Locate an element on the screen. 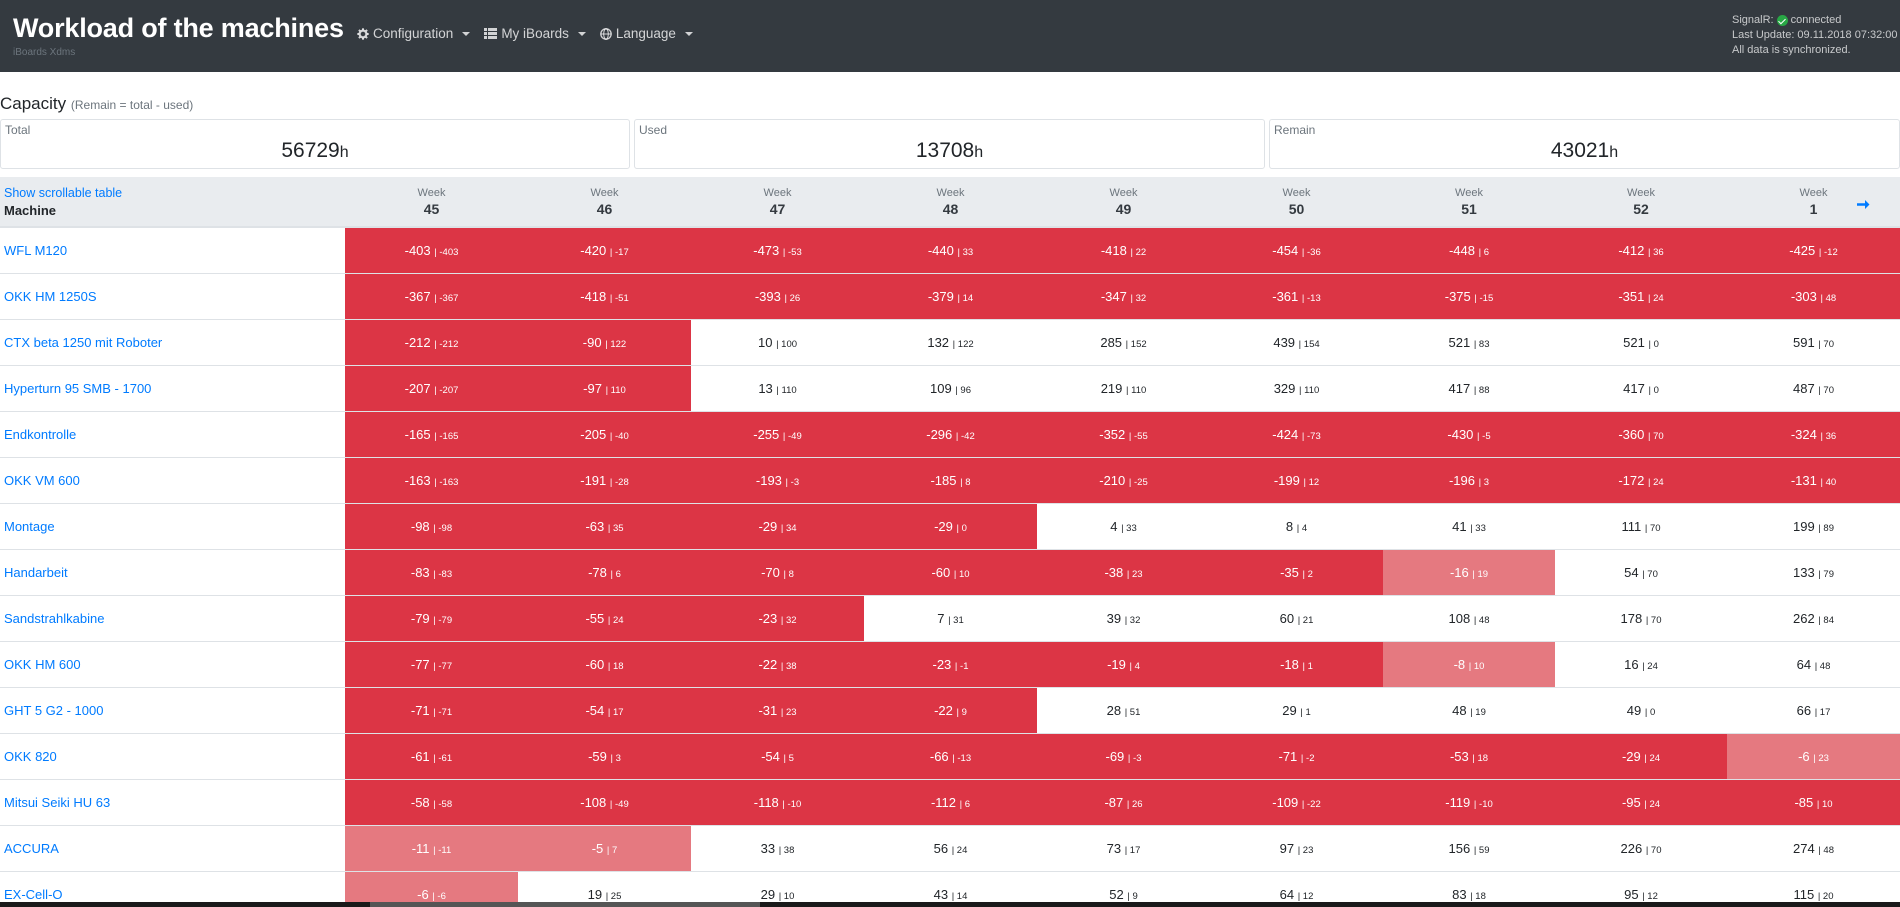  delta-value: | 35 is located at coordinates (615, 528).